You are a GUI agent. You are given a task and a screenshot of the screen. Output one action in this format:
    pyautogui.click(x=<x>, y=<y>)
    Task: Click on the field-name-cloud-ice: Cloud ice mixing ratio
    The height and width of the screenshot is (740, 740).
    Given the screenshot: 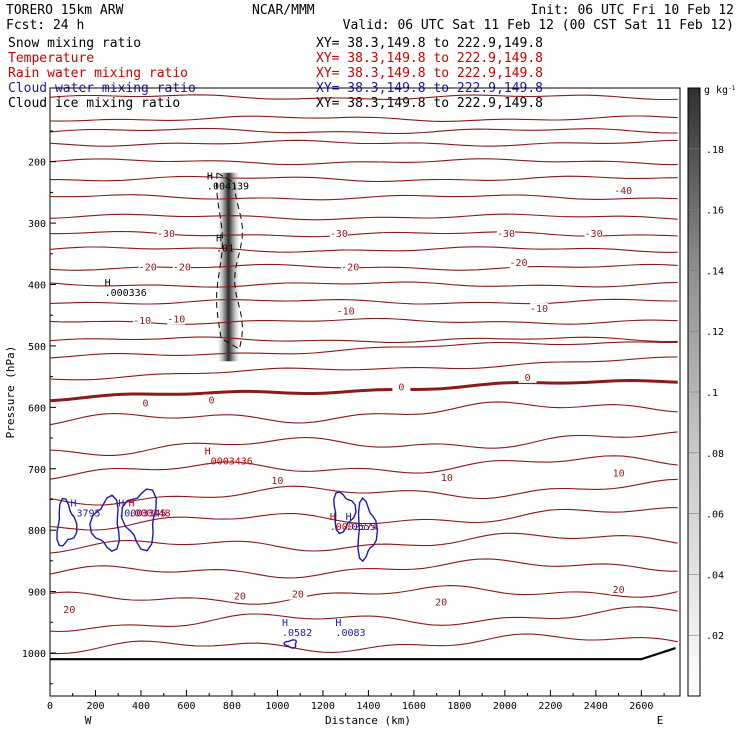 What is the action you would take?
    pyautogui.click(x=94, y=103)
    